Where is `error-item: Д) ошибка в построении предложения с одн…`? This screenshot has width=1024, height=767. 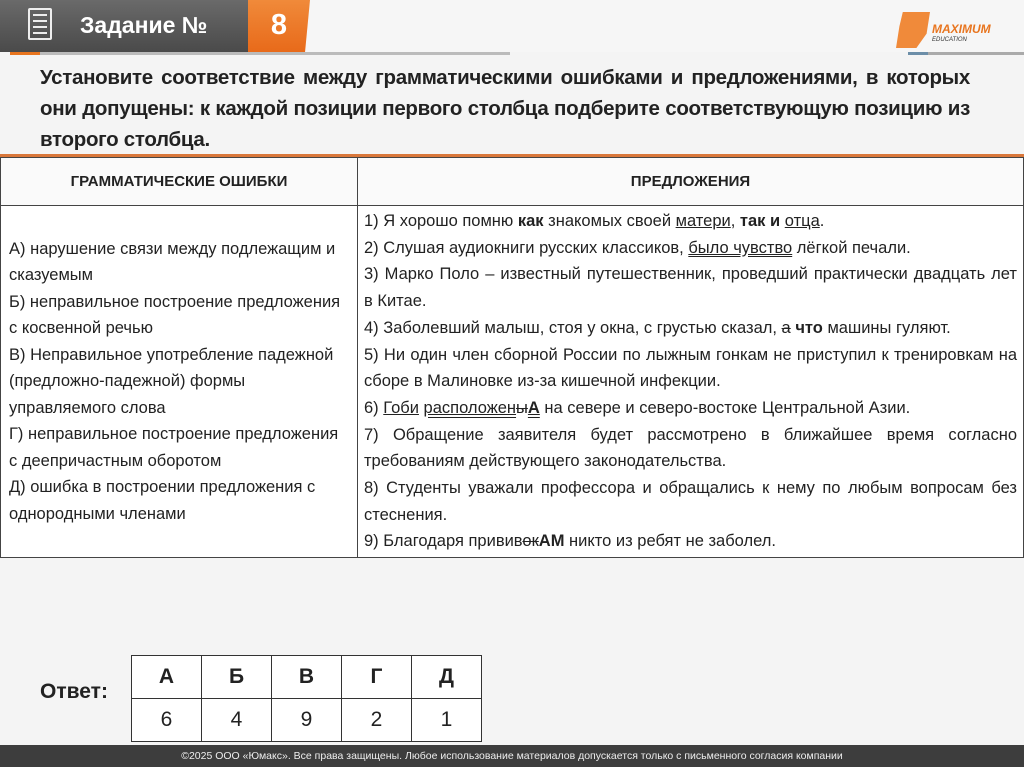
error-item: Д) ошибка в построении предложения с одн… is located at coordinates (162, 500).